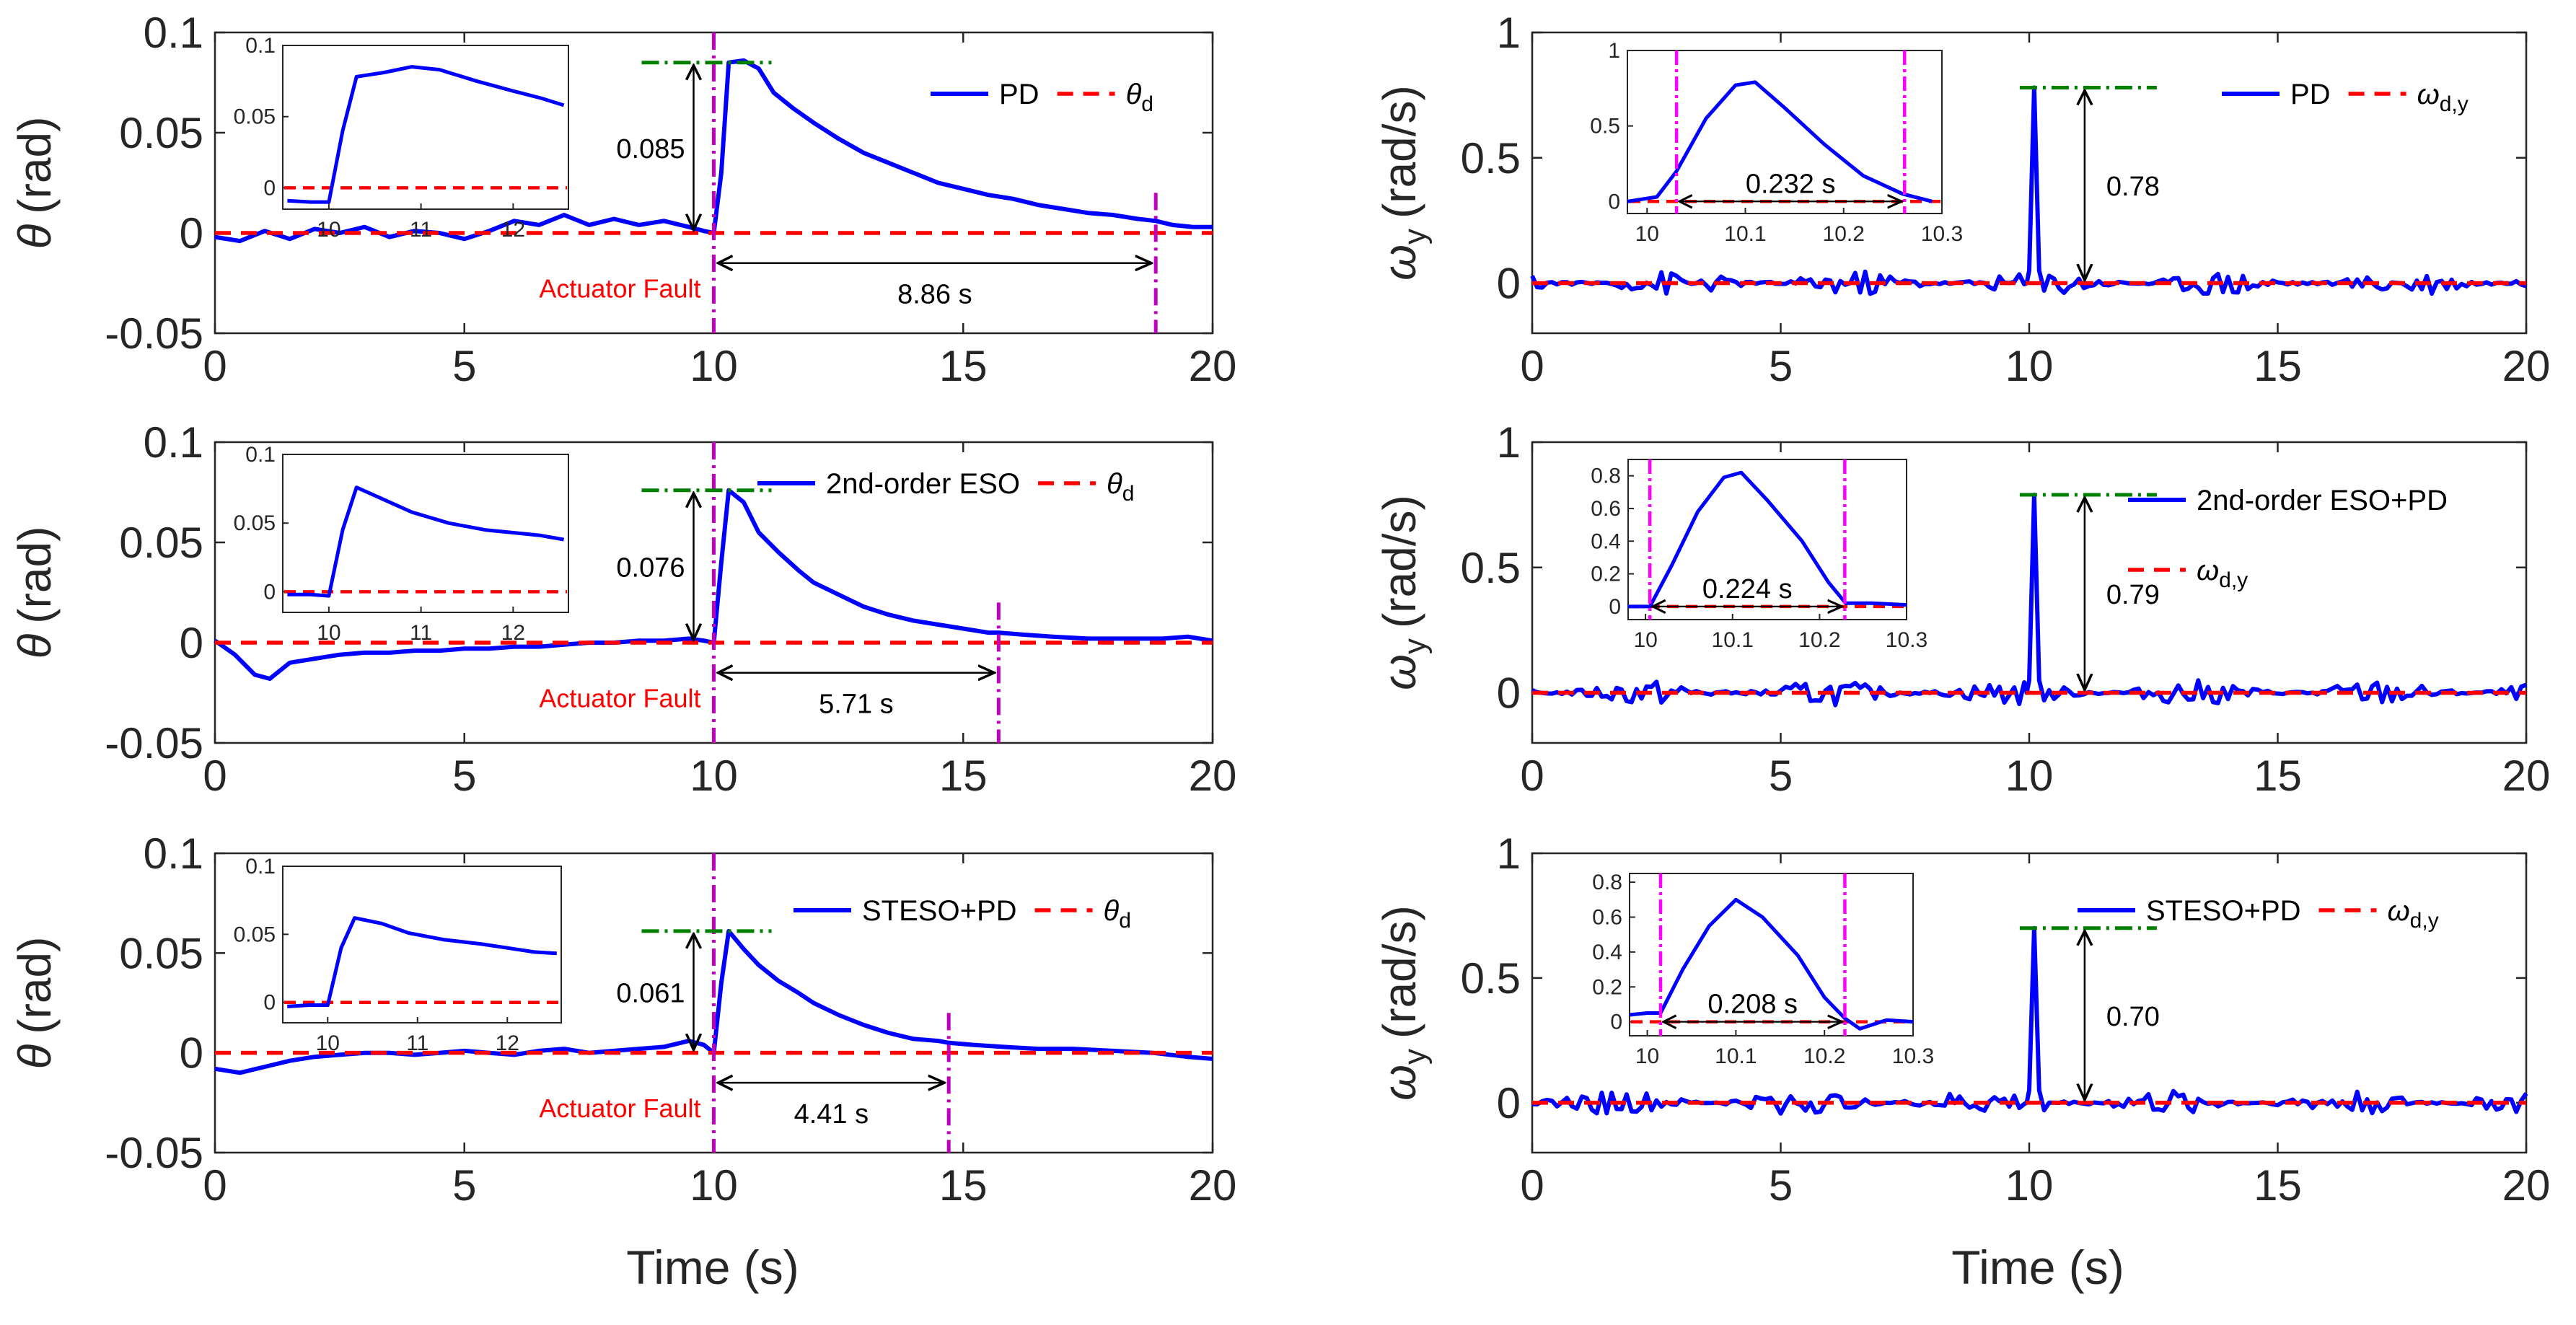 This screenshot has width=2576, height=1325. I want to click on y-axis-label-unit: (rad/s), so click(1399, 561).